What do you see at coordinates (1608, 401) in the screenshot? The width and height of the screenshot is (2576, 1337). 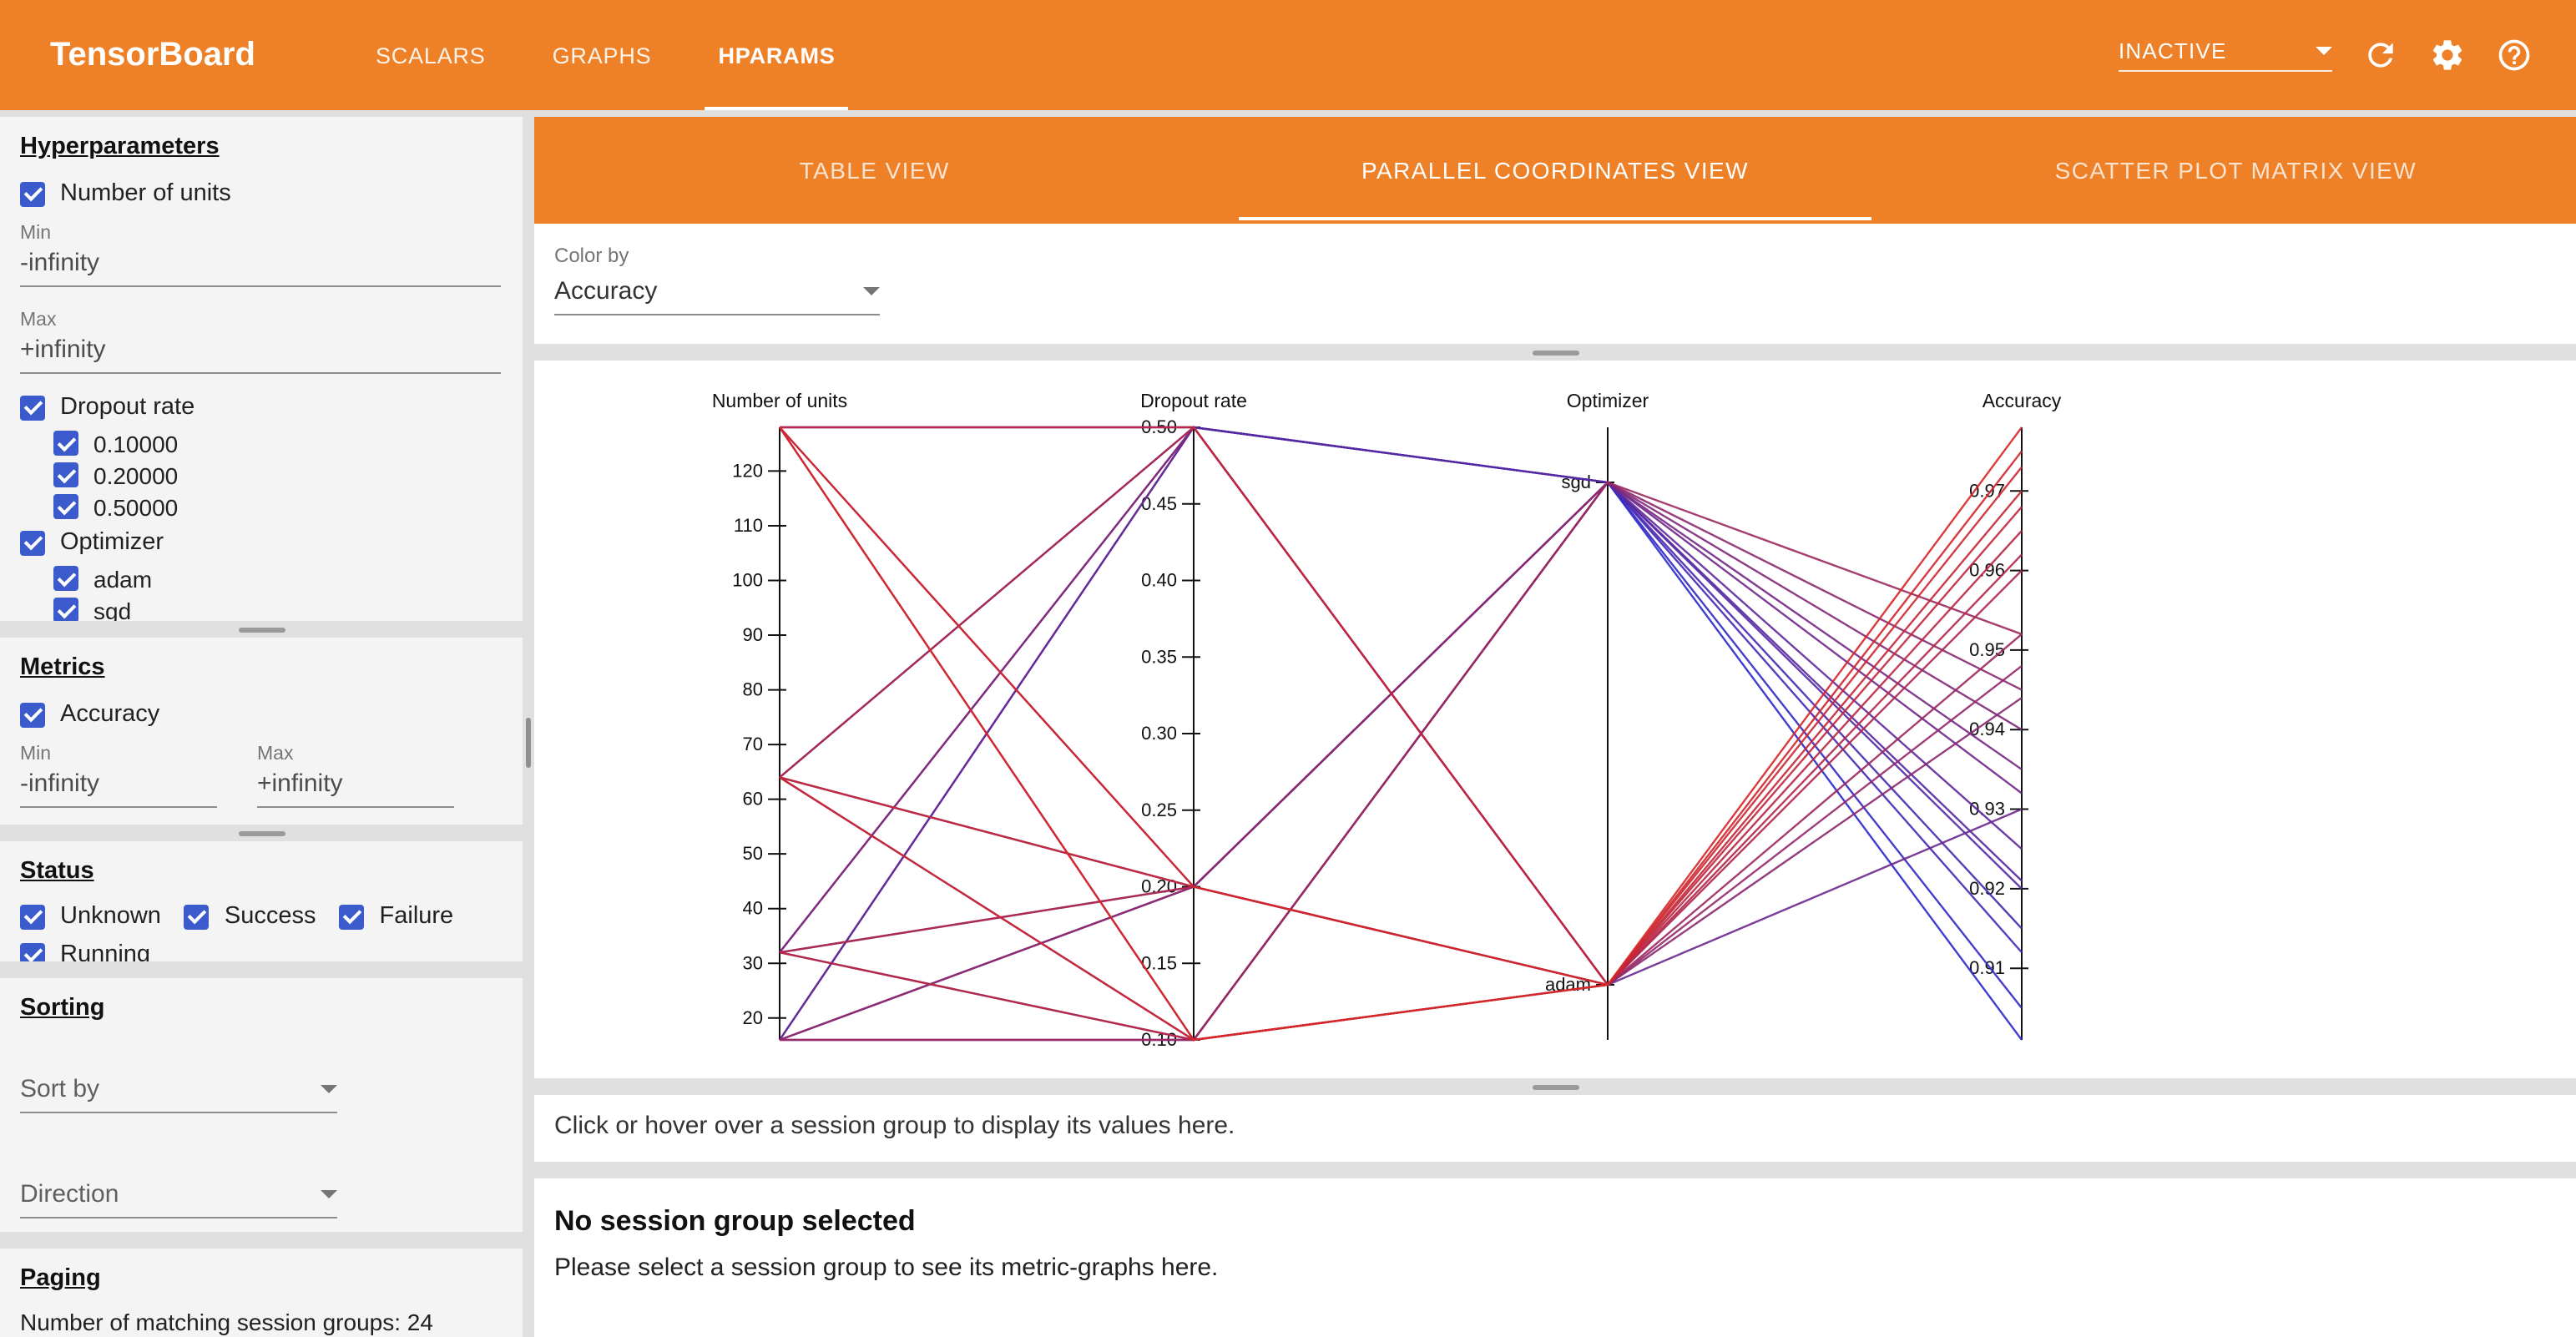 I see `svg-text: Optimizer` at bounding box center [1608, 401].